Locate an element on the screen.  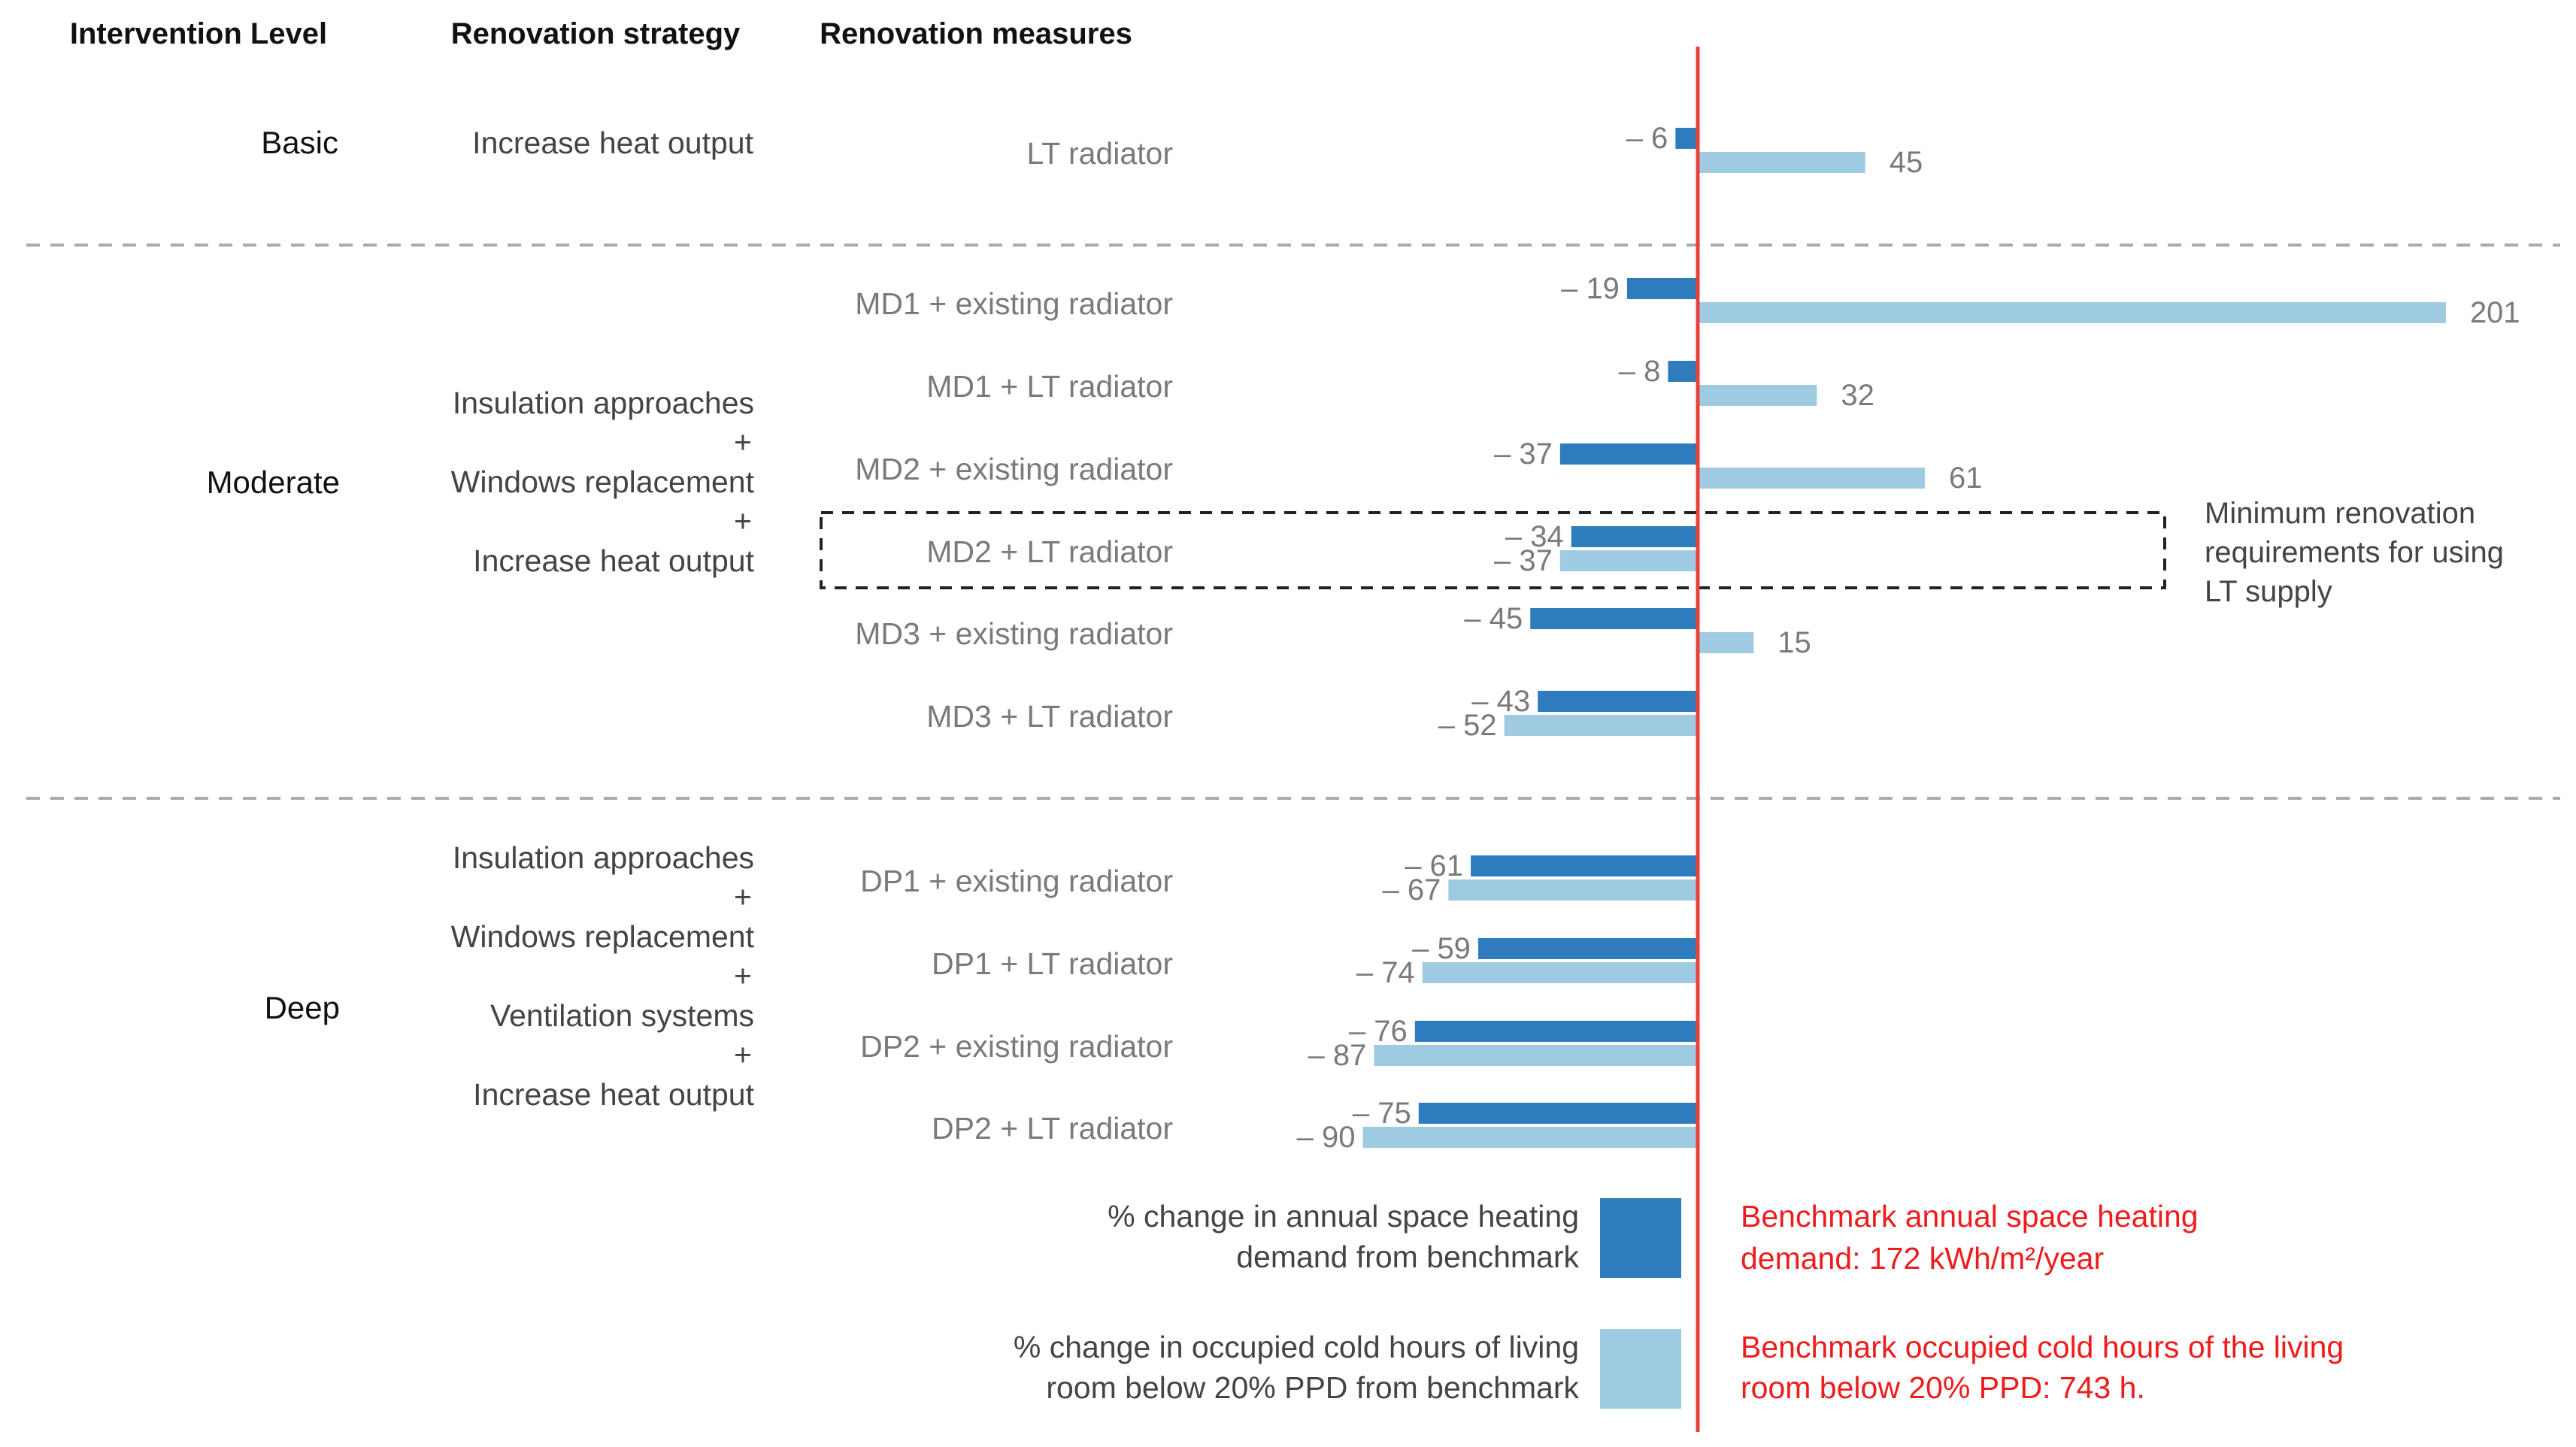
value-label-cold: – 52 is located at coordinates (1467, 726).